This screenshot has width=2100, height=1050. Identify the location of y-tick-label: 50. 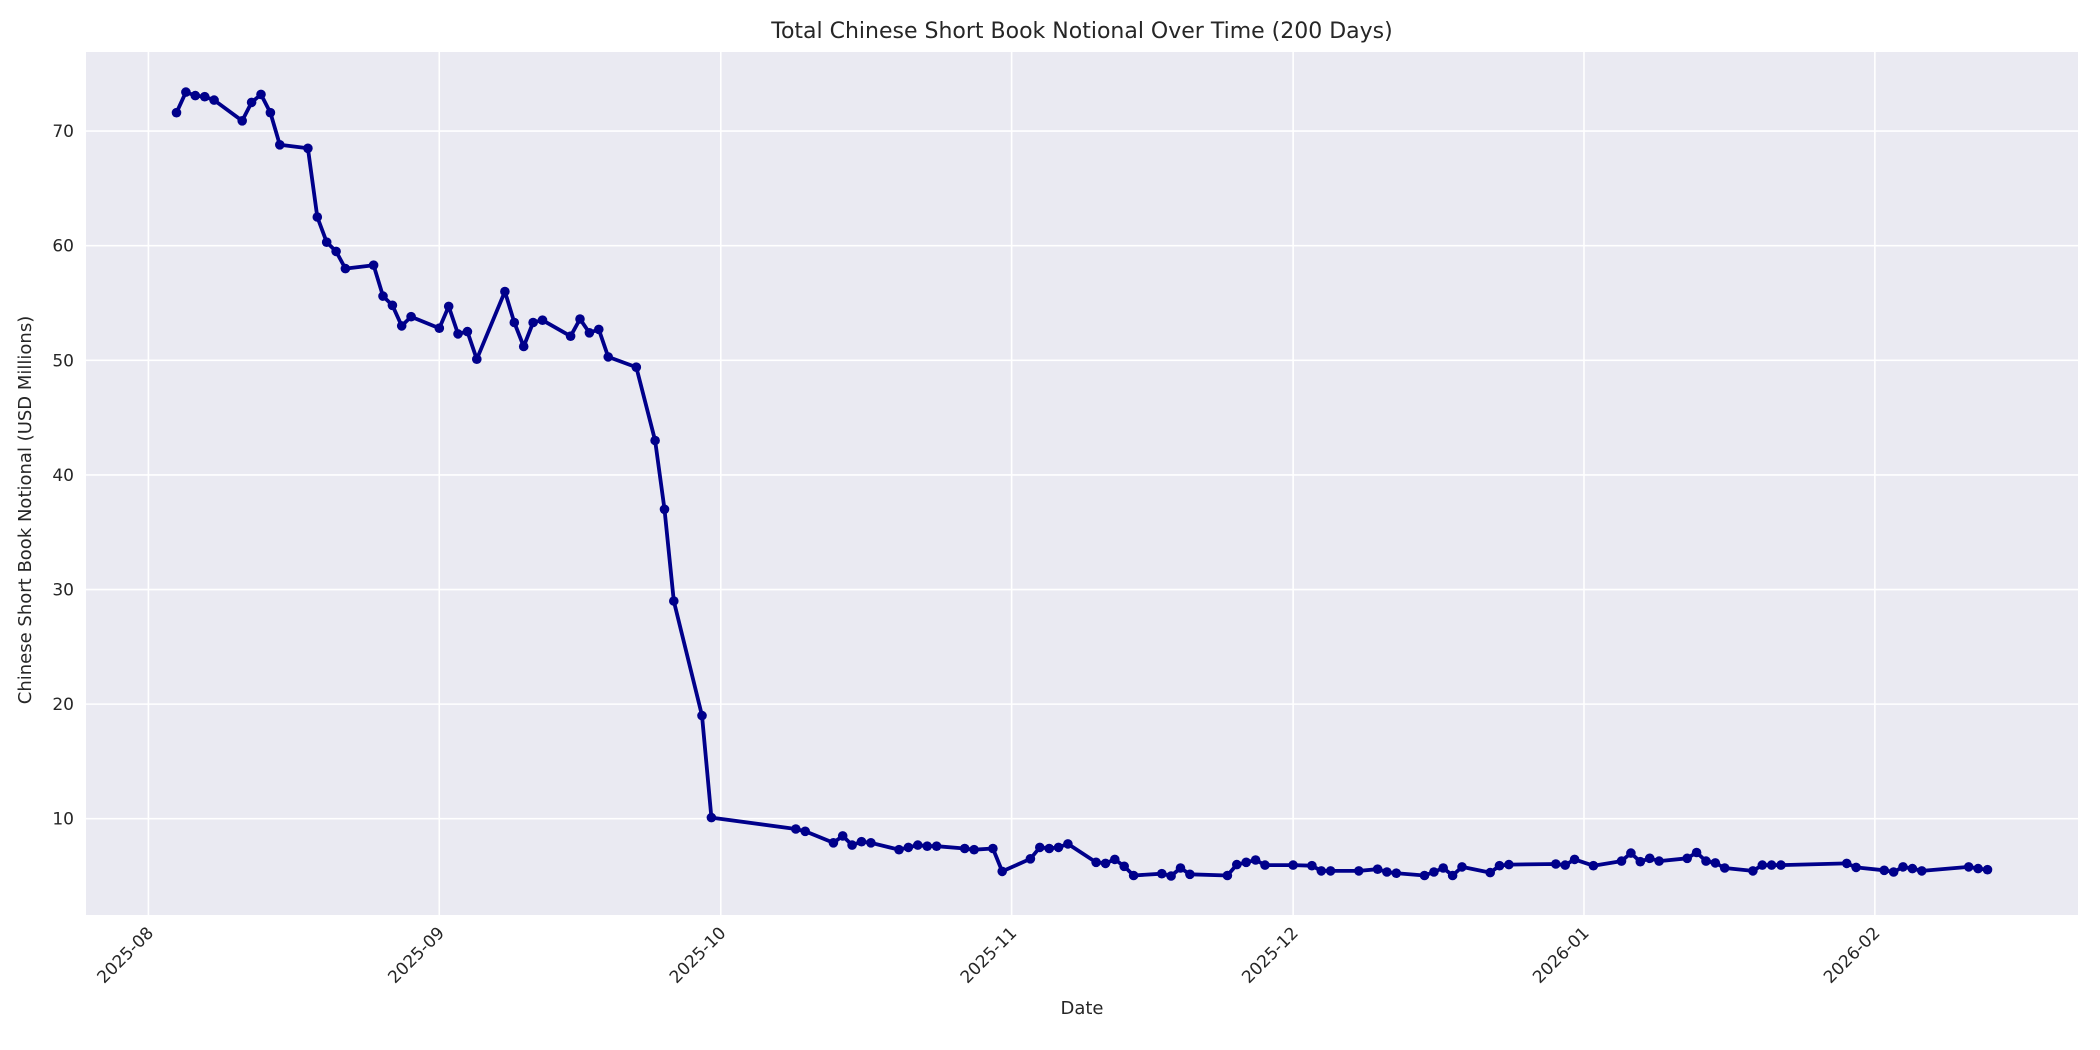
(63, 361).